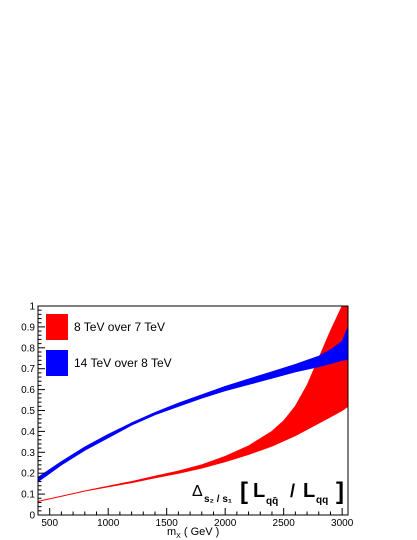  Describe the element at coordinates (322, 500) in the screenshot. I see `annotation-L2-sub: qq` at that location.